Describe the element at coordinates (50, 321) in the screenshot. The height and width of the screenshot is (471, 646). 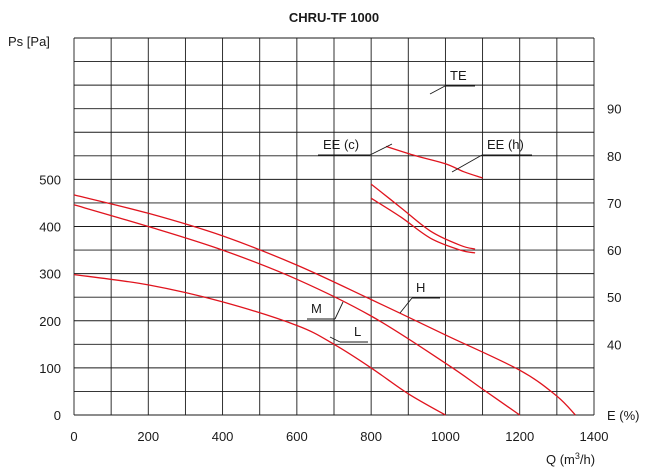
I see `y-tick-label: 200` at that location.